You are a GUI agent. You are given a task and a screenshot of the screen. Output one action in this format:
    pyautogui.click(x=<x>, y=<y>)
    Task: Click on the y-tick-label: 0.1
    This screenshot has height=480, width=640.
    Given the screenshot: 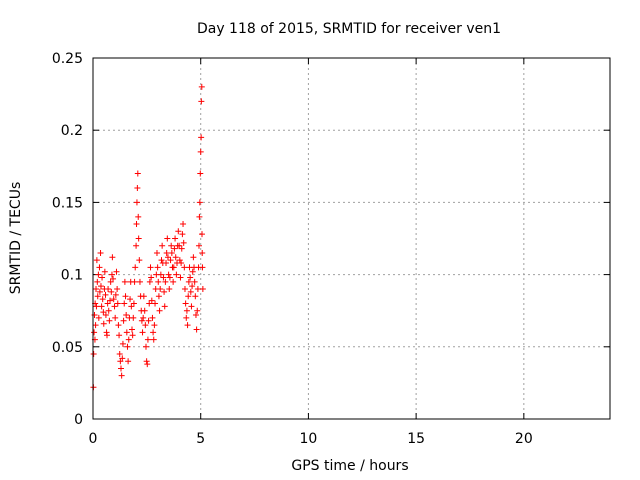 What is the action you would take?
    pyautogui.click(x=72, y=276)
    